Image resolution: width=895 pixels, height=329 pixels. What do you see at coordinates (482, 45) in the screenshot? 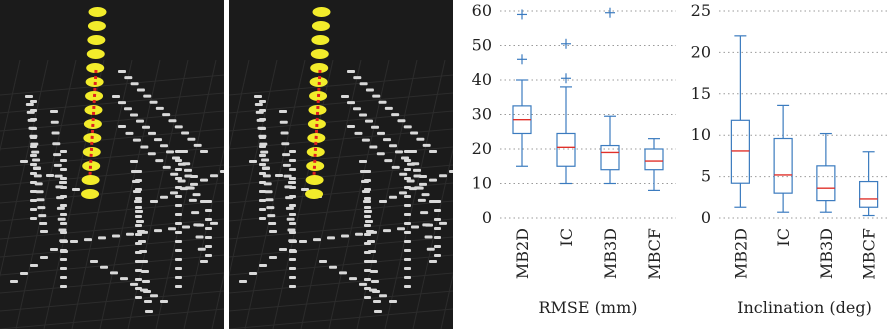
I see `y-tick-label: 50` at bounding box center [482, 45].